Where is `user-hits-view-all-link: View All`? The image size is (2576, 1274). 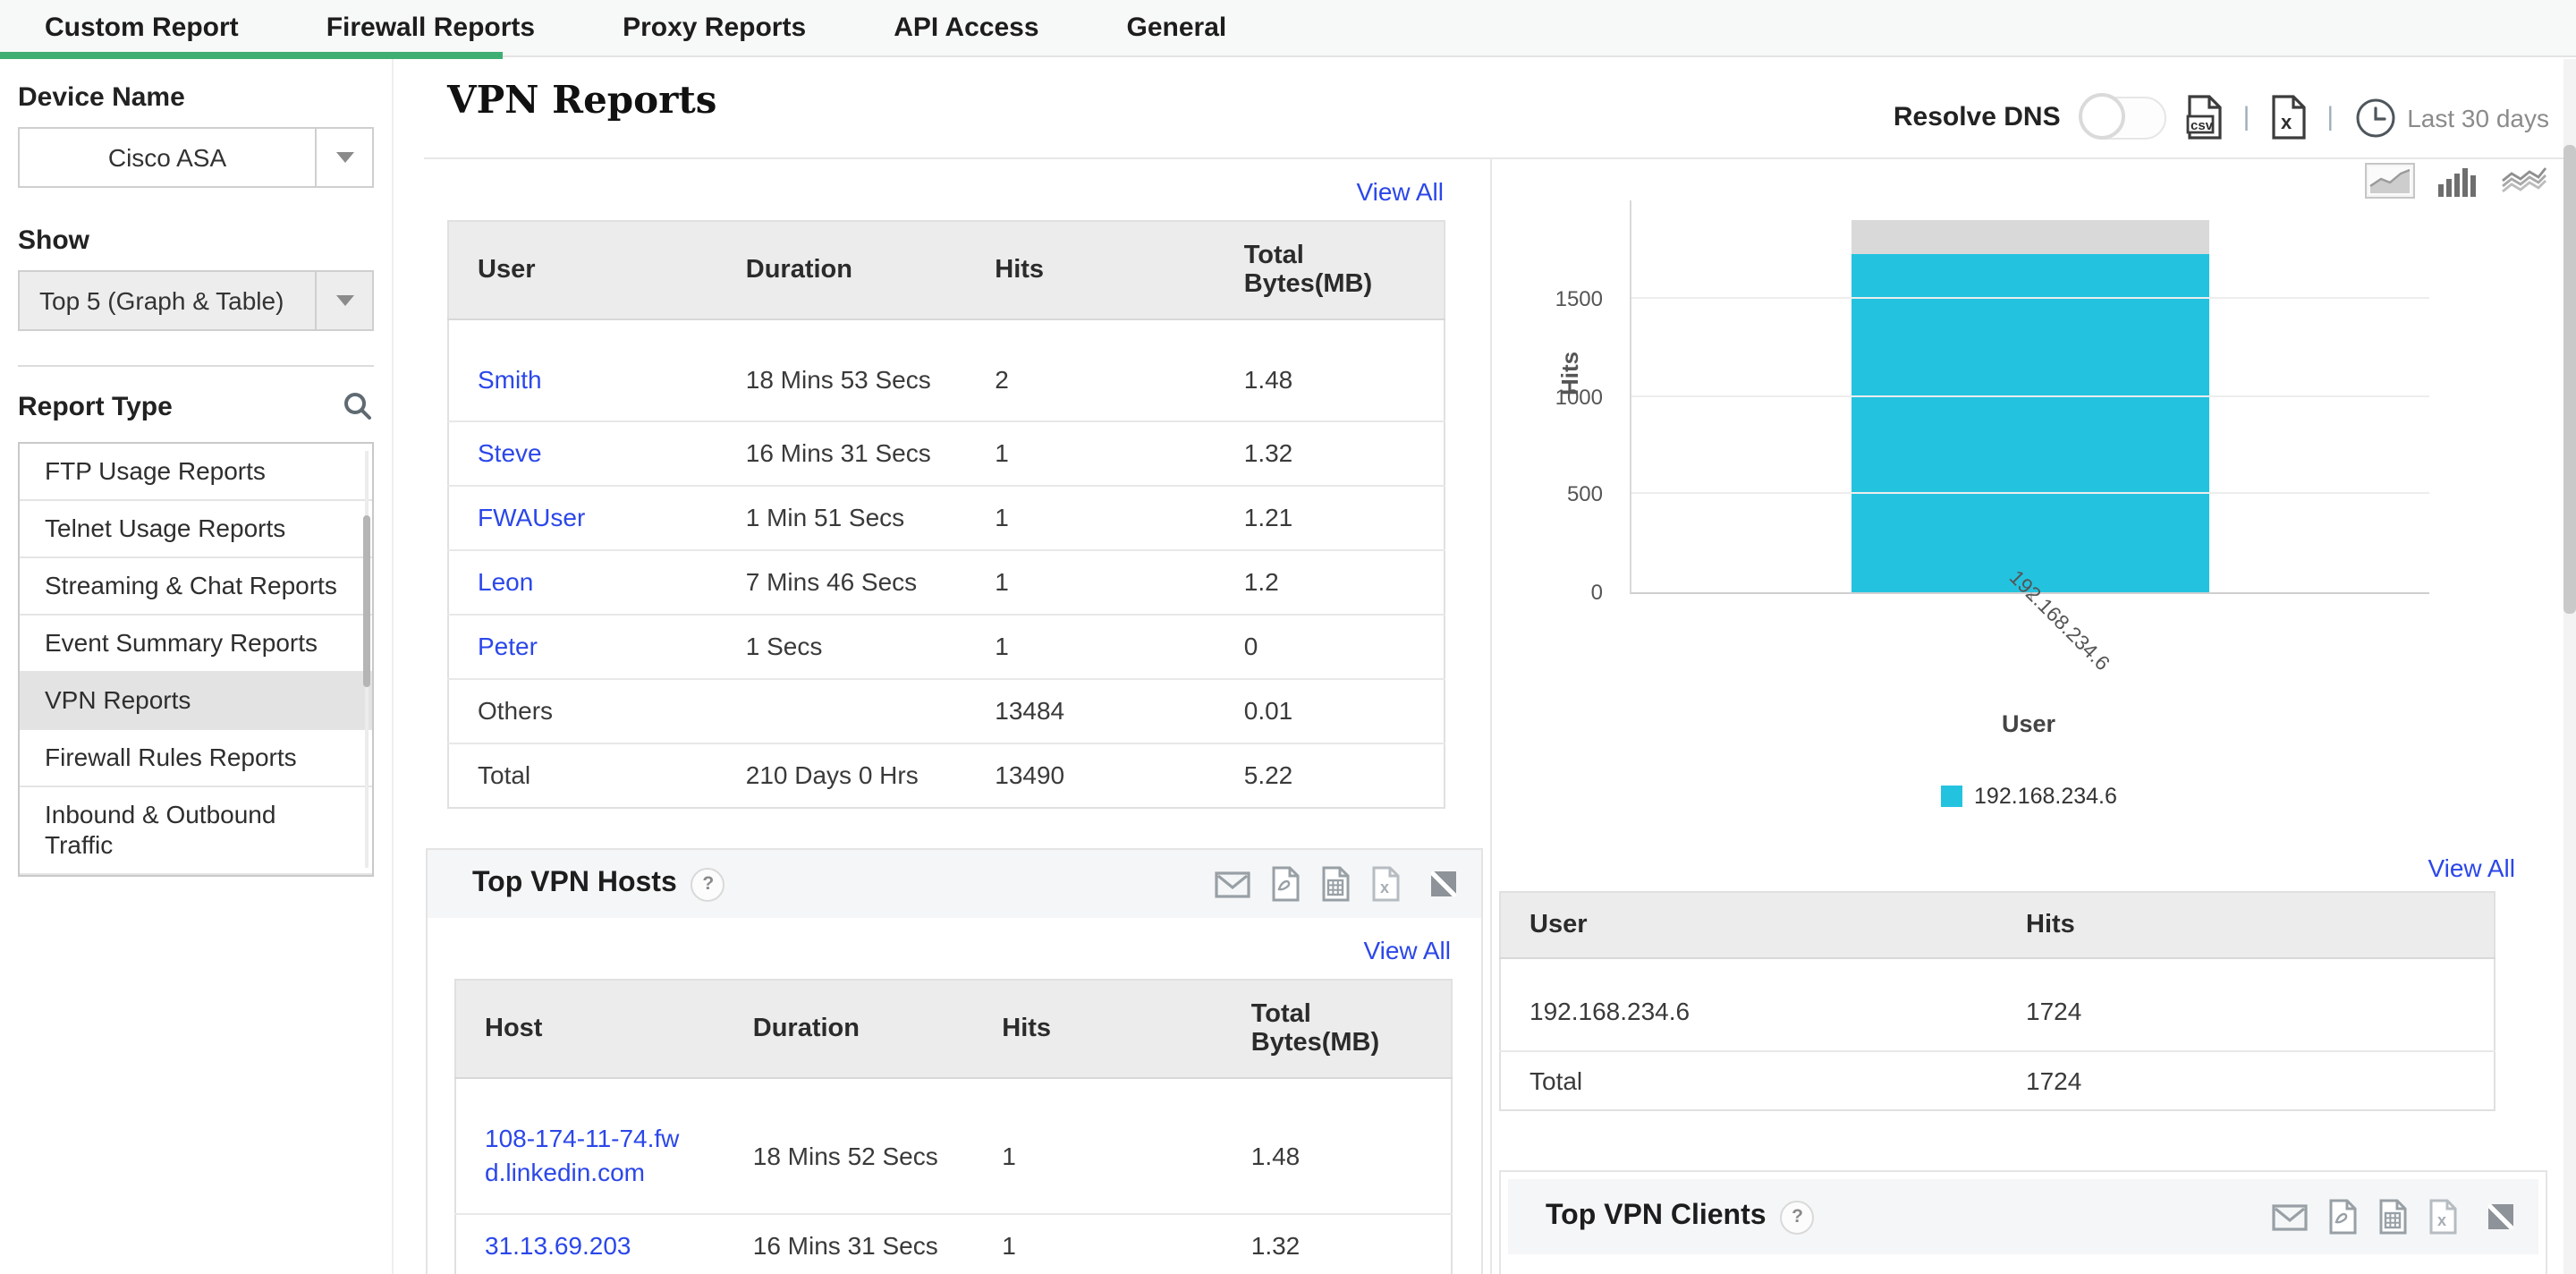
user-hits-view-all-link: View All is located at coordinates (2471, 868).